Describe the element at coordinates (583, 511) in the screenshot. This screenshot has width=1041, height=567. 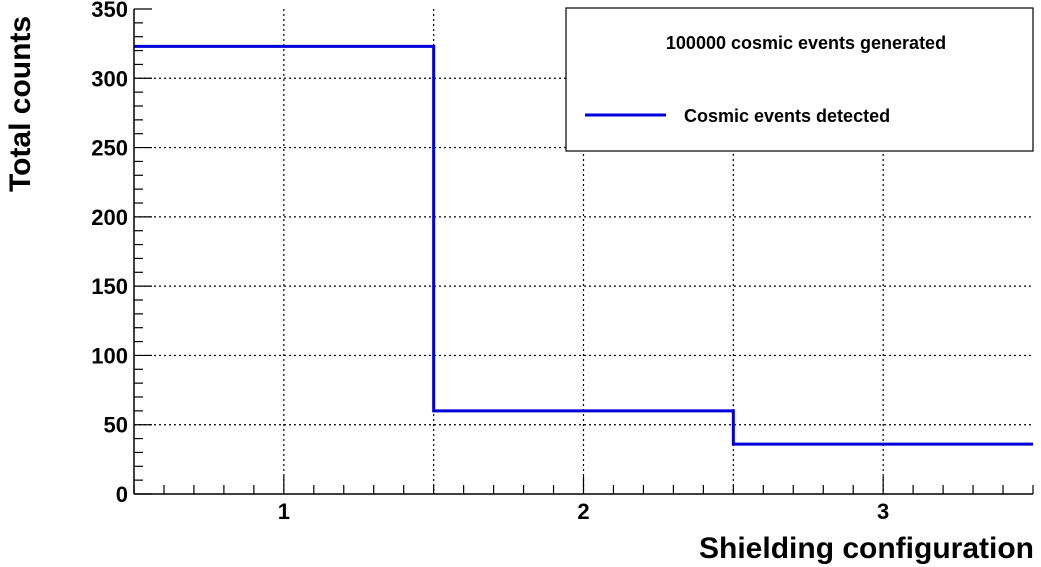
I see `x-tick-label: 2` at that location.